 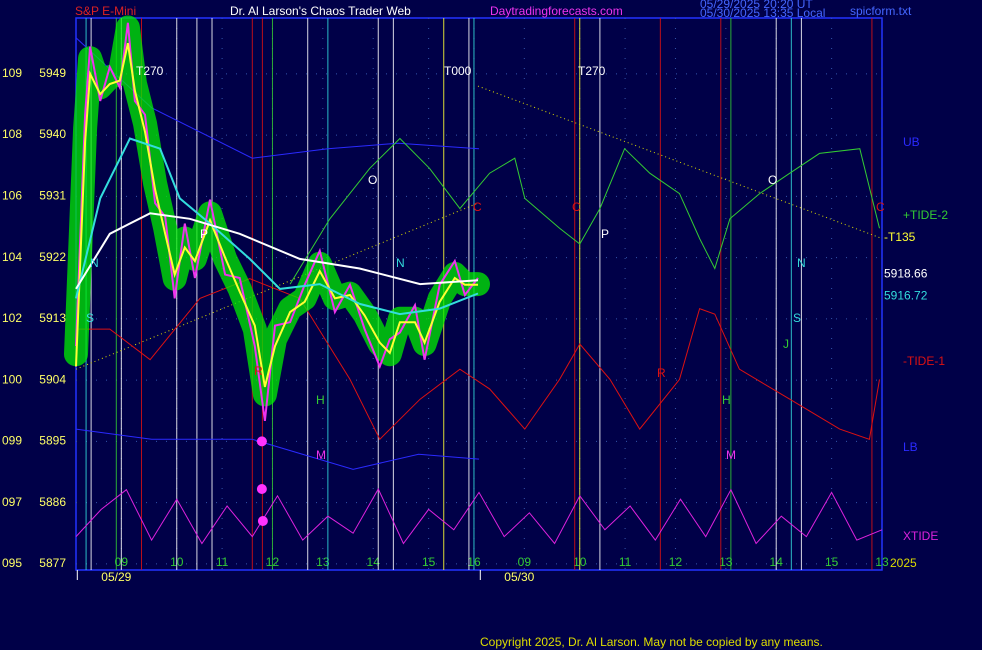 I want to click on timestamp: 05/30/2025 13:35 Local, so click(x=762, y=13).